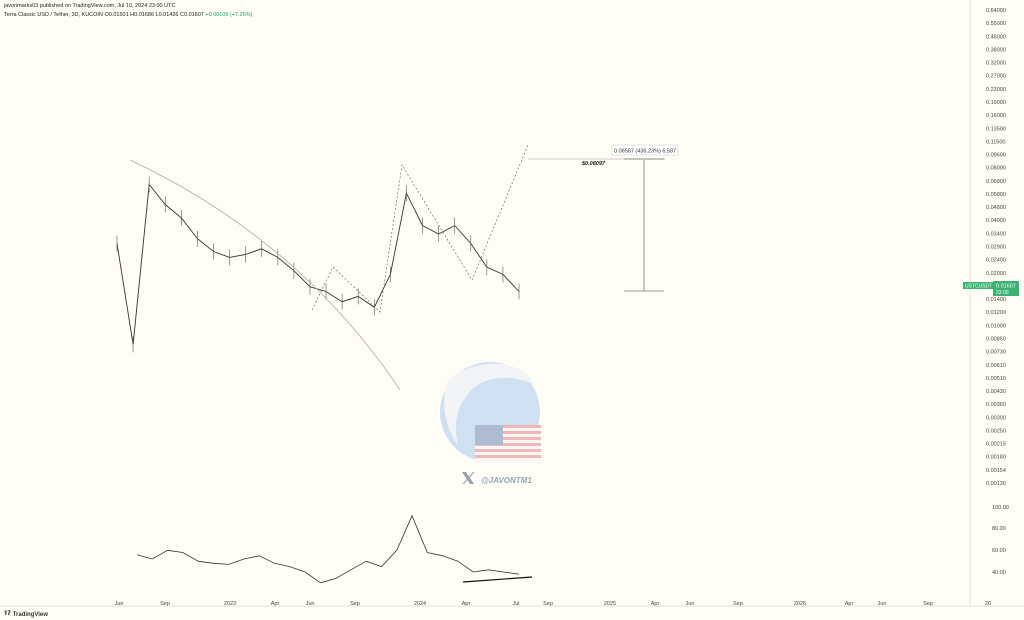 The image size is (1024, 620). Describe the element at coordinates (996, 103) in the screenshot. I see `price-tick-label: 0.19000` at that location.